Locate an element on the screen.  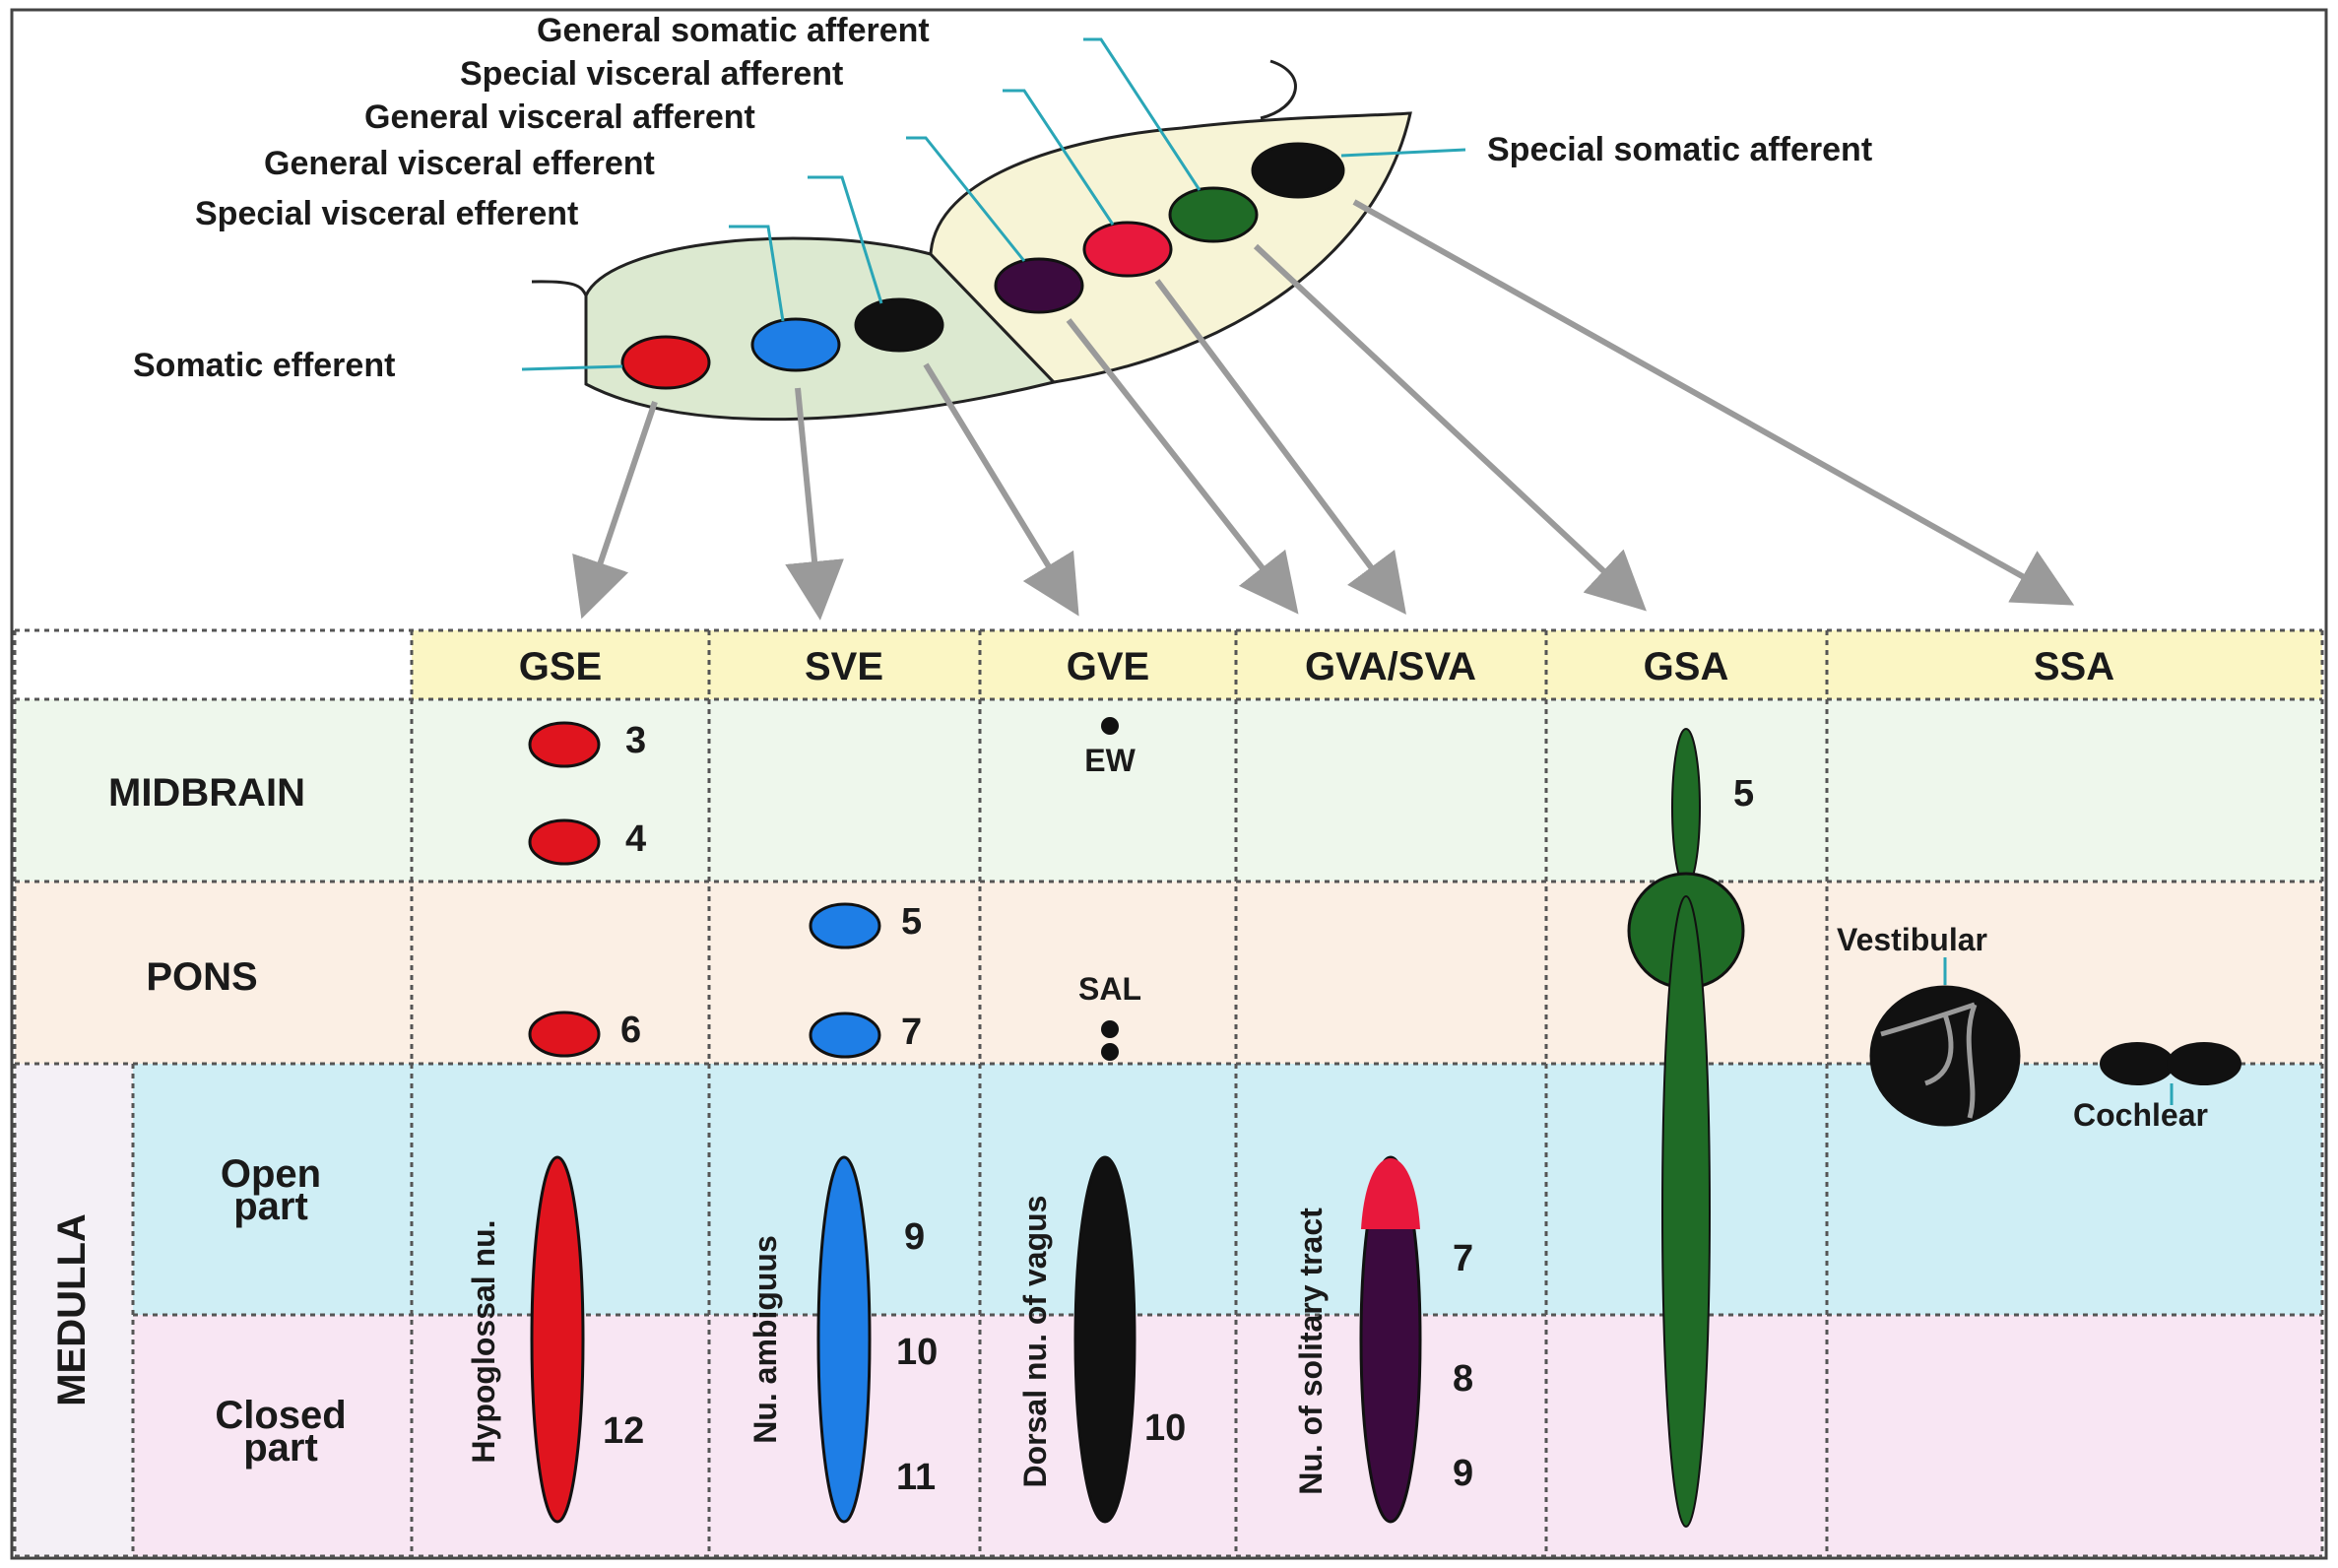
gse-label-4: 4 is located at coordinates (635, 839).